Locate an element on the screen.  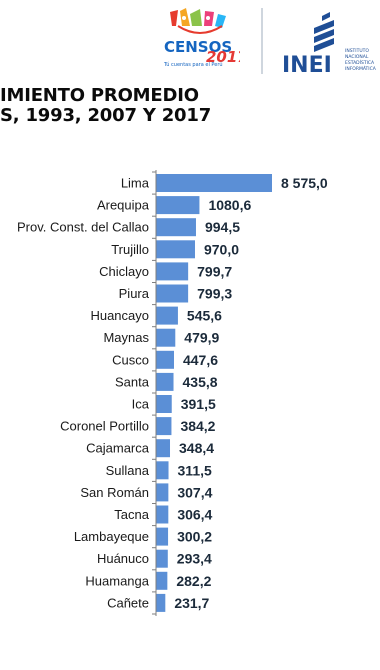
value-label: 8 575,0 is located at coordinates (304, 183).